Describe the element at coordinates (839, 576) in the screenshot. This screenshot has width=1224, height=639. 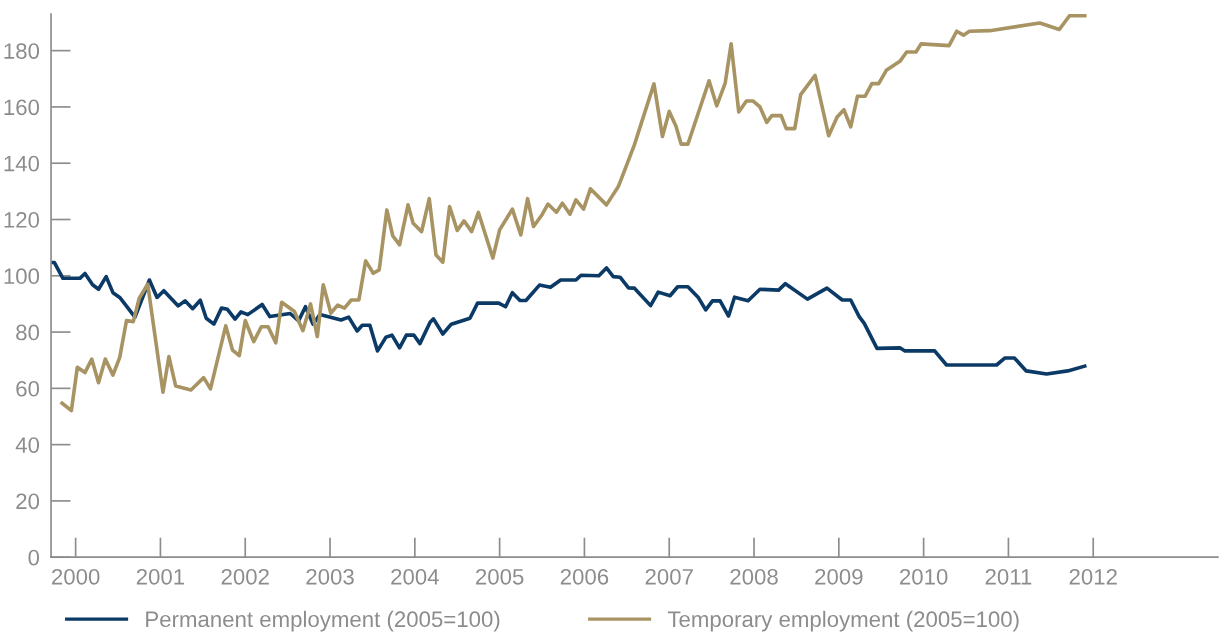
I see `x-tick-label: 2009` at that location.